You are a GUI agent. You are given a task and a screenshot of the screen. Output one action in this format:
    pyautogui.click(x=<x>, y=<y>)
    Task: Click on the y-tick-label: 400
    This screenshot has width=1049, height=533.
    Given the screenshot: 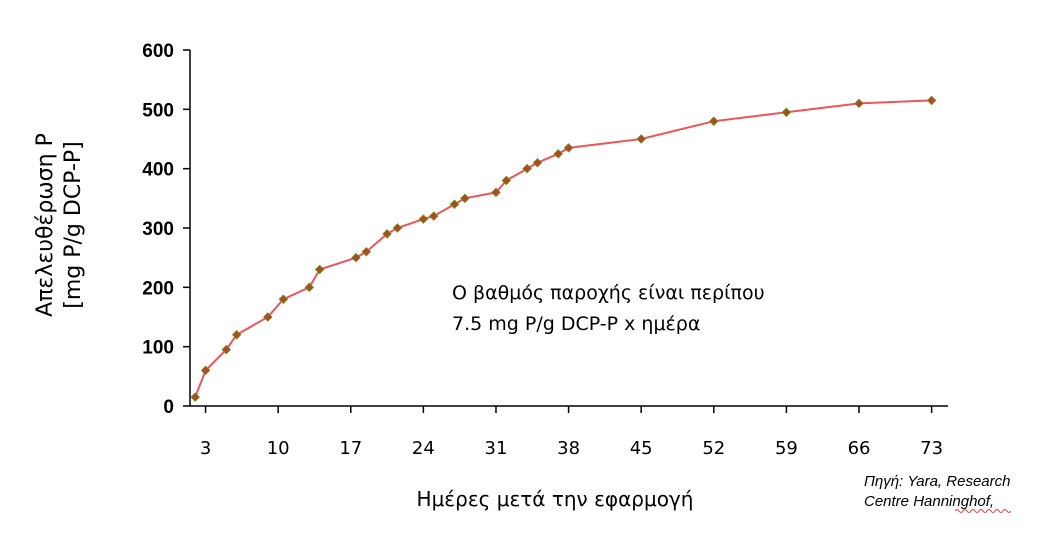 What is the action you would take?
    pyautogui.click(x=158, y=170)
    